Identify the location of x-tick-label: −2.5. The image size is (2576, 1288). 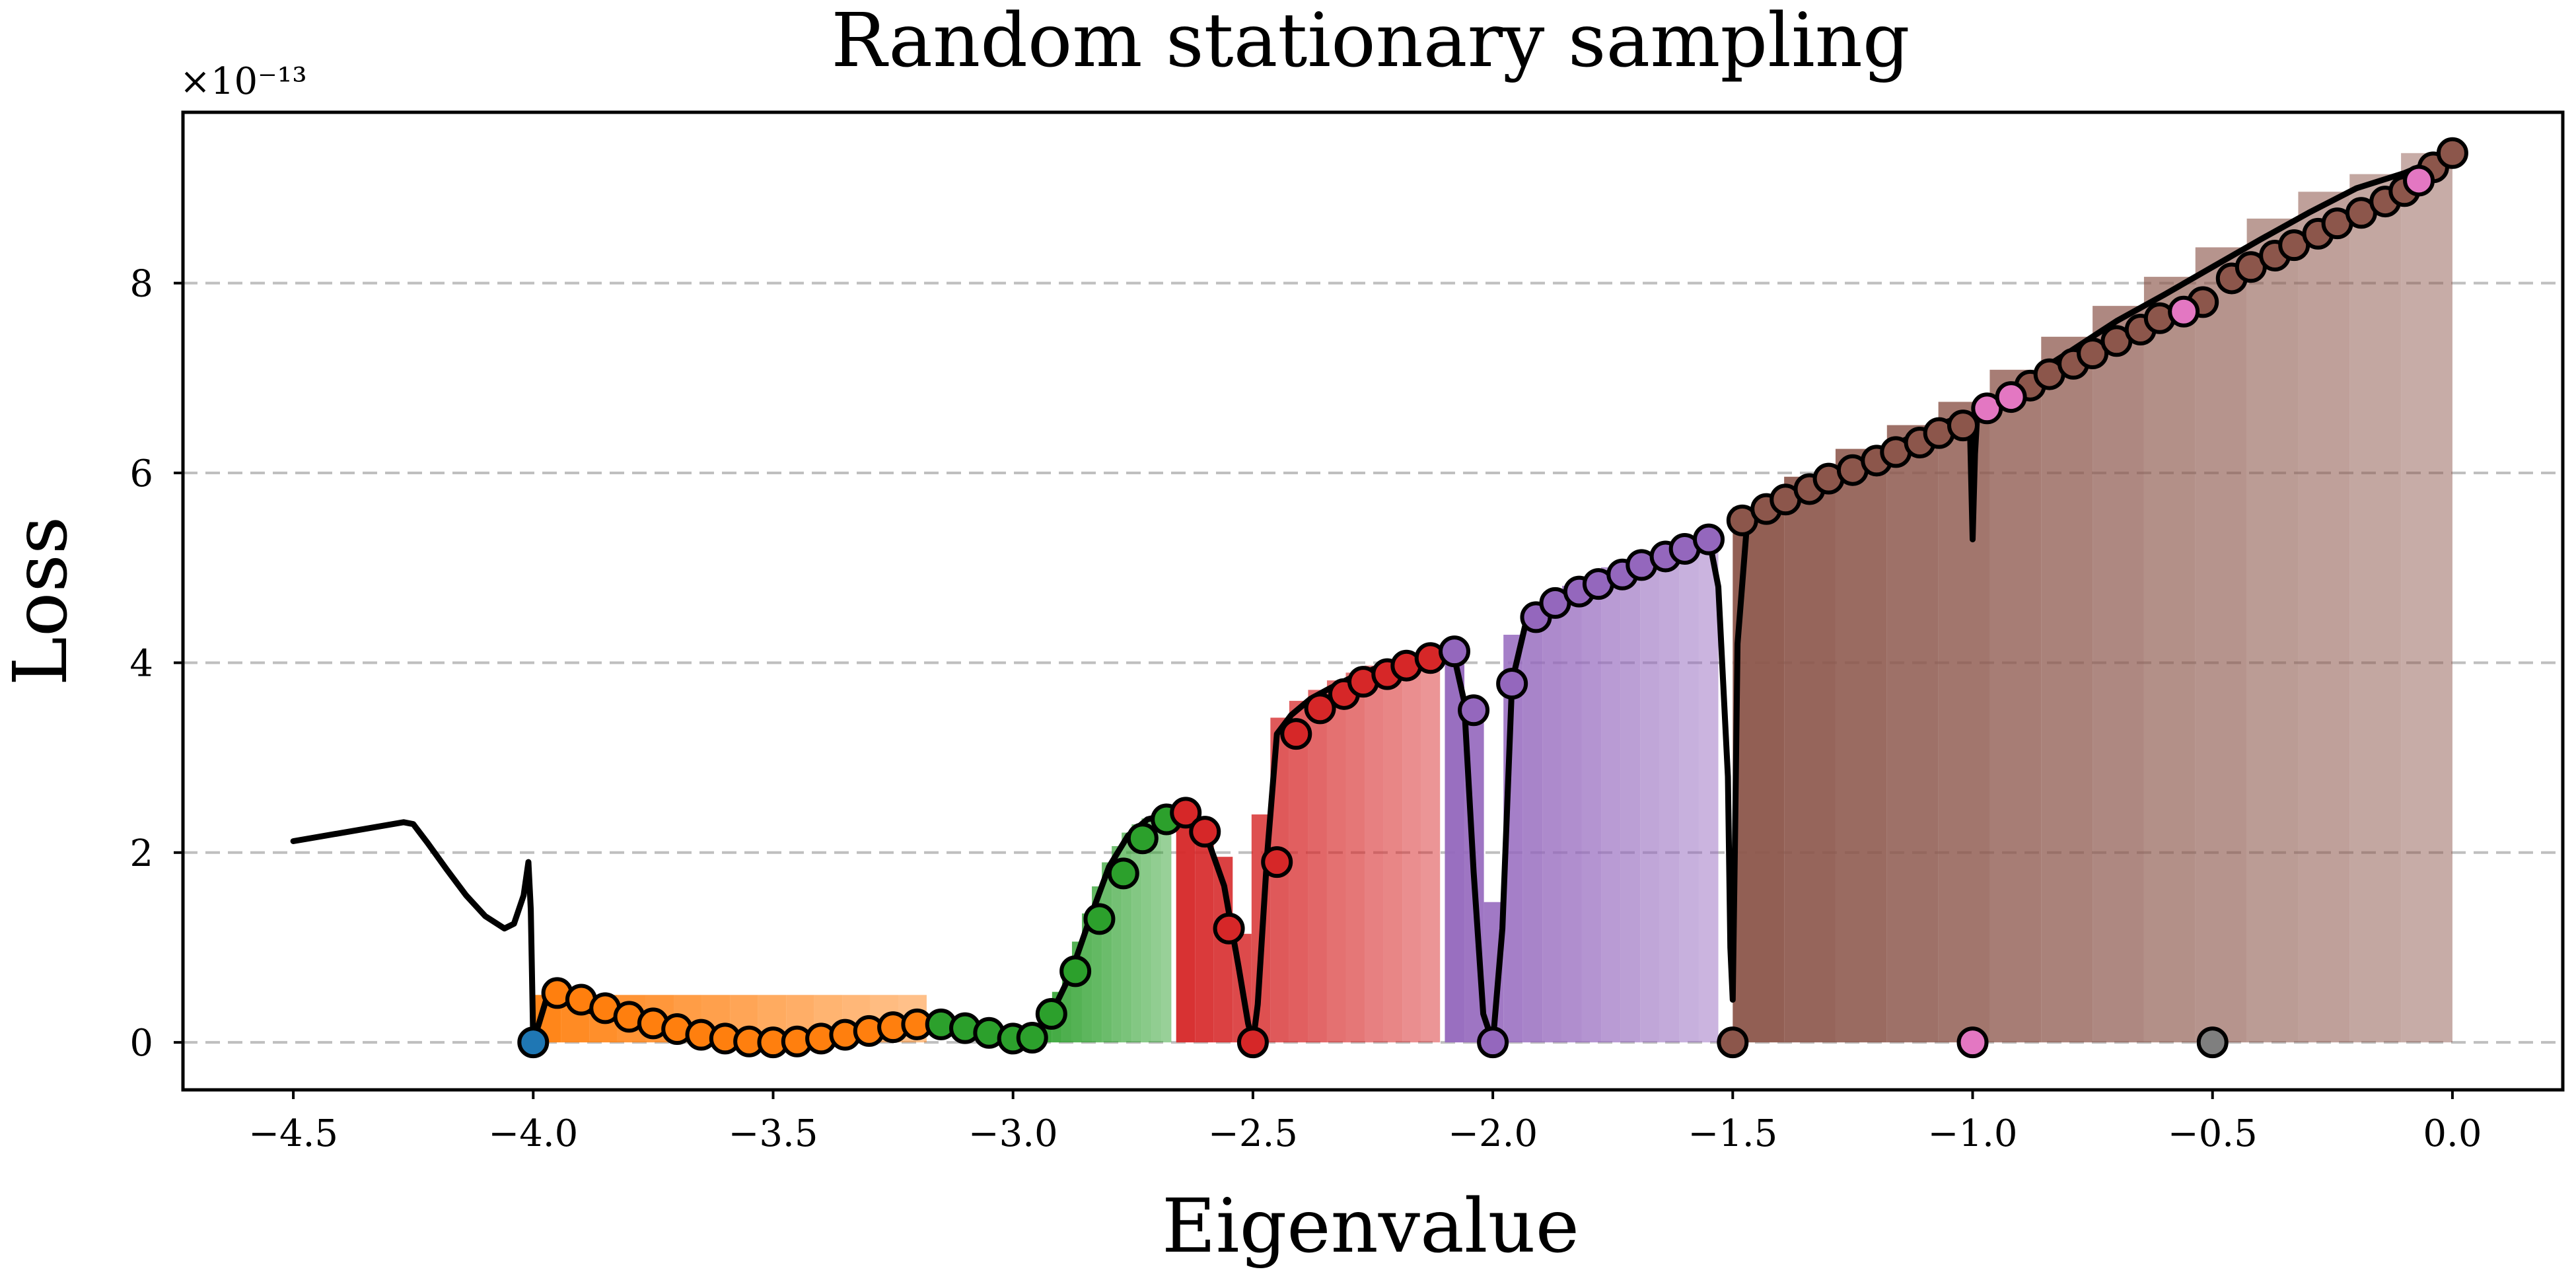
(1253, 1134).